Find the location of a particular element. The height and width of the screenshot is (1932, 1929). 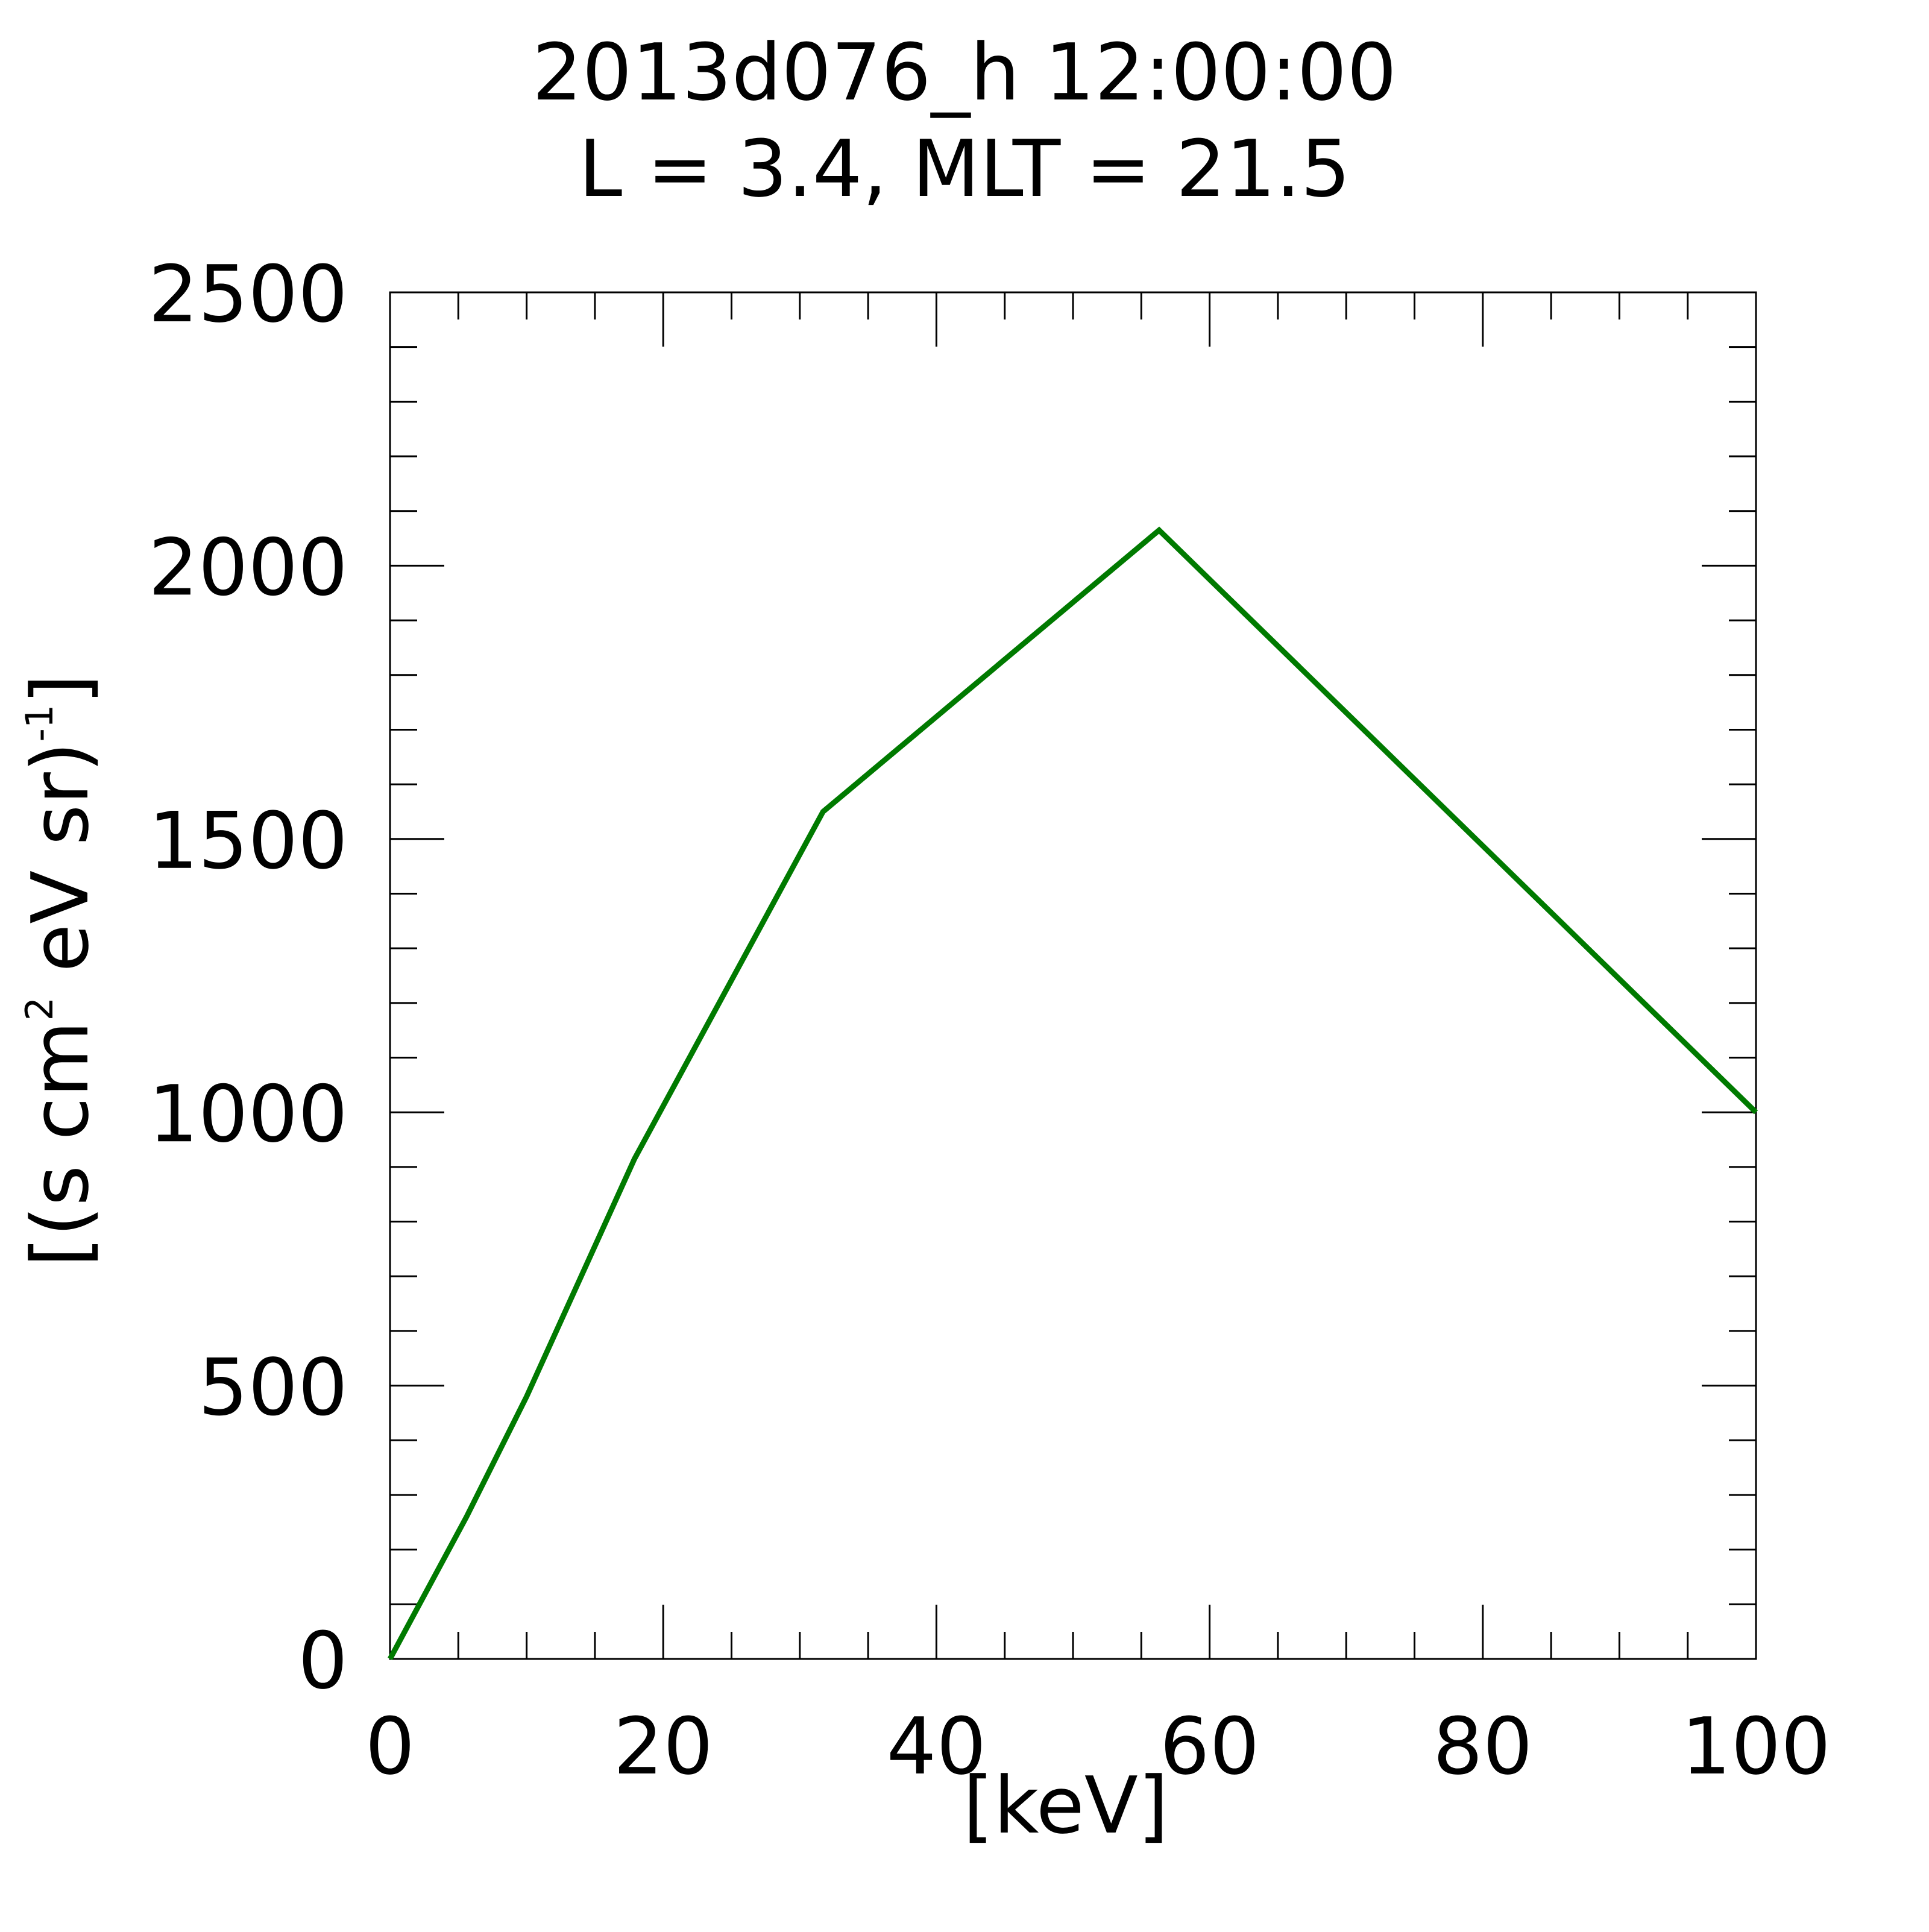

chart-title-line-1: 2013d076_h 12:00:00 is located at coordinates (964, 72).